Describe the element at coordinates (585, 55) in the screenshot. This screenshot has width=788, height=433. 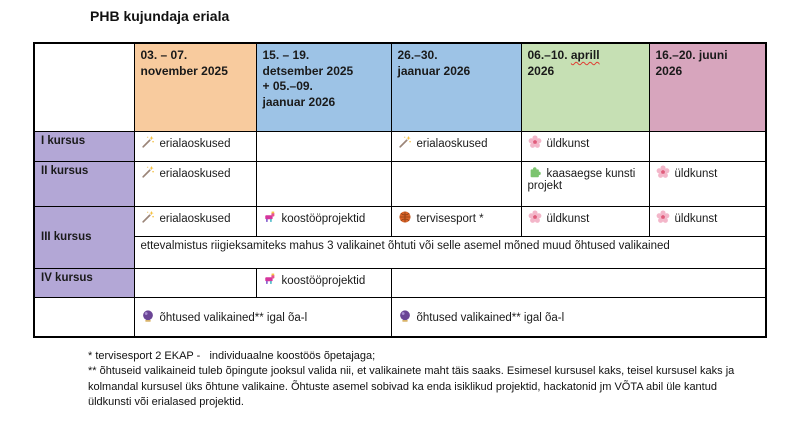
I see `header-week-4-misspelled-word: aprill` at that location.